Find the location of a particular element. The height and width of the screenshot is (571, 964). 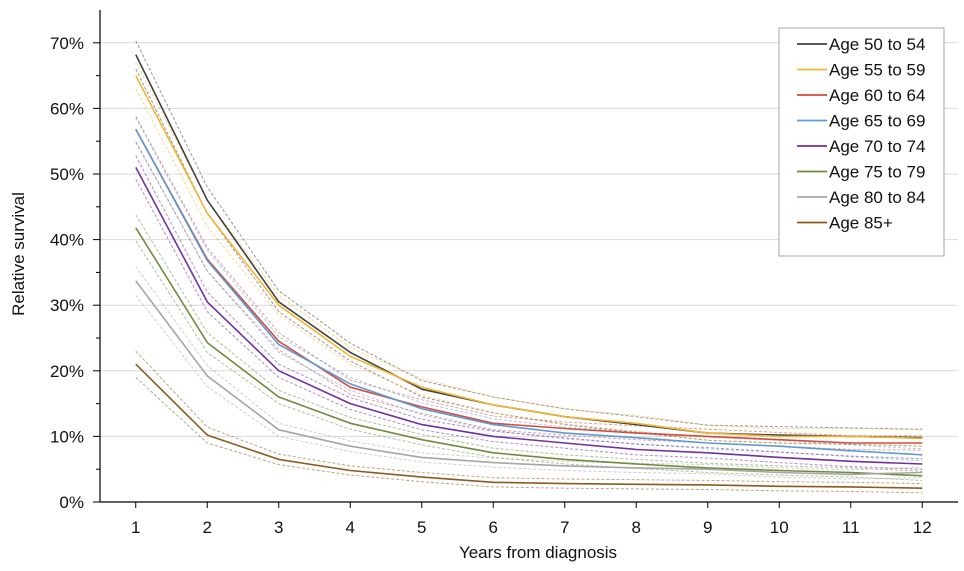

legend-label: Age 75 to 79 is located at coordinates (877, 172).